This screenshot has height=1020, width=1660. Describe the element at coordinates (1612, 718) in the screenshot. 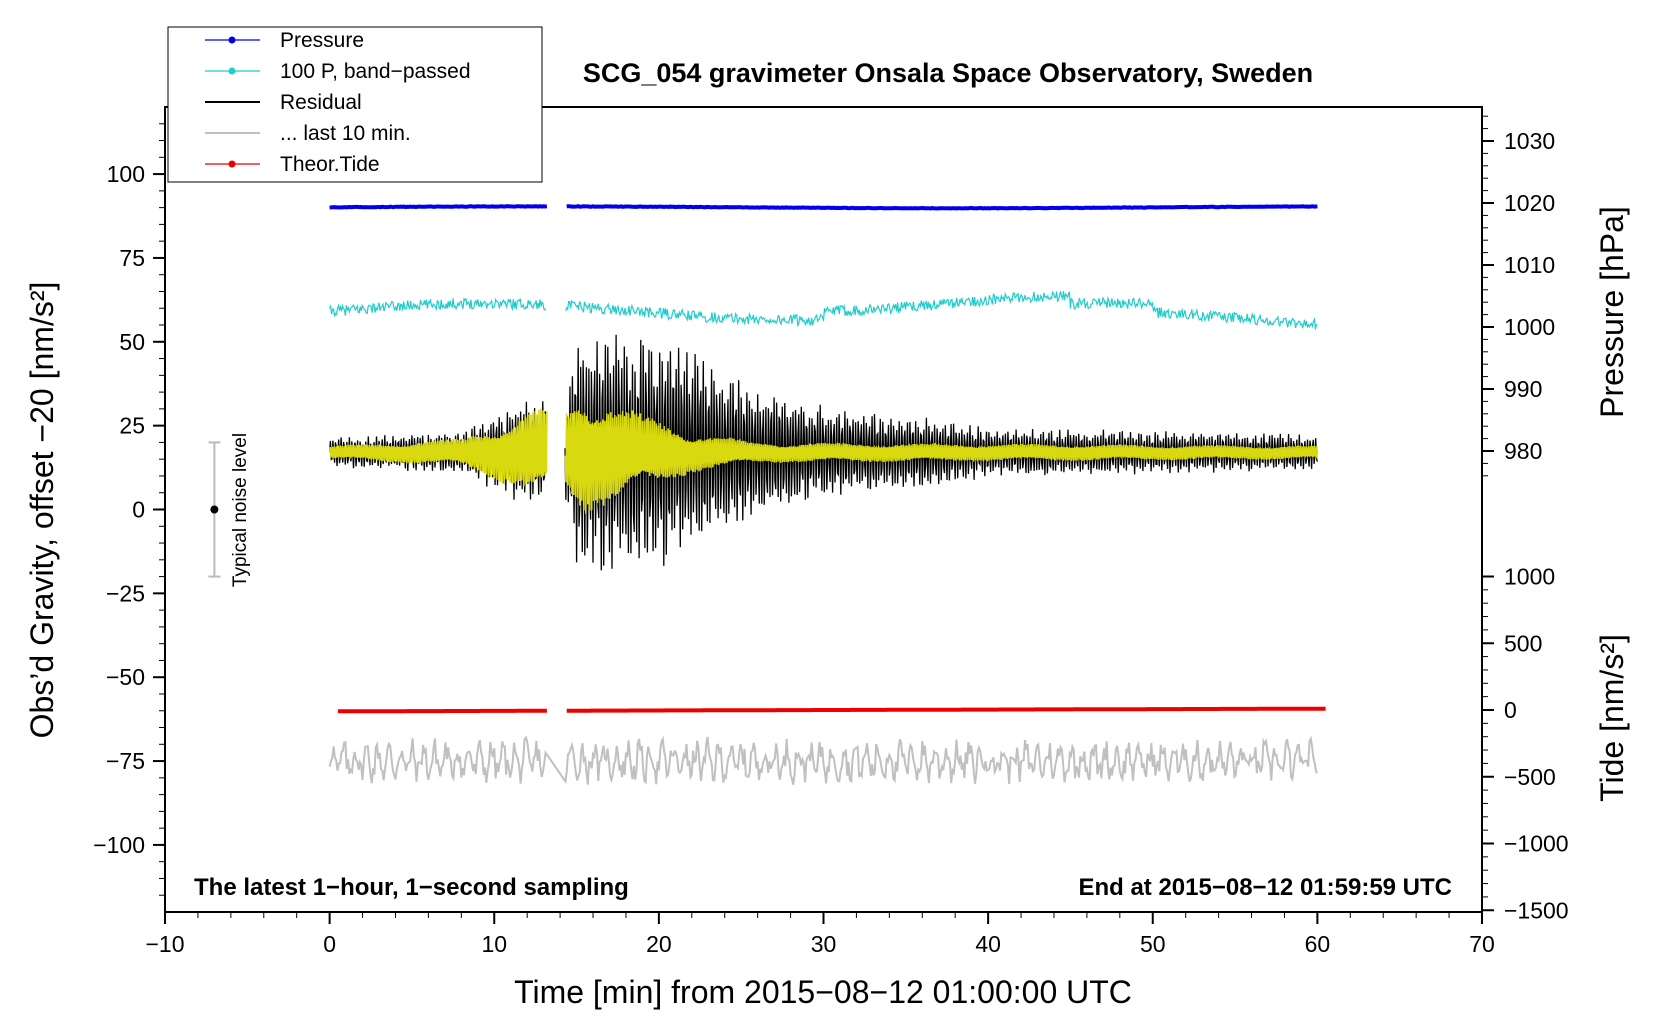

I see `y-axis-title-tide: Tide [nm/s²]` at that location.